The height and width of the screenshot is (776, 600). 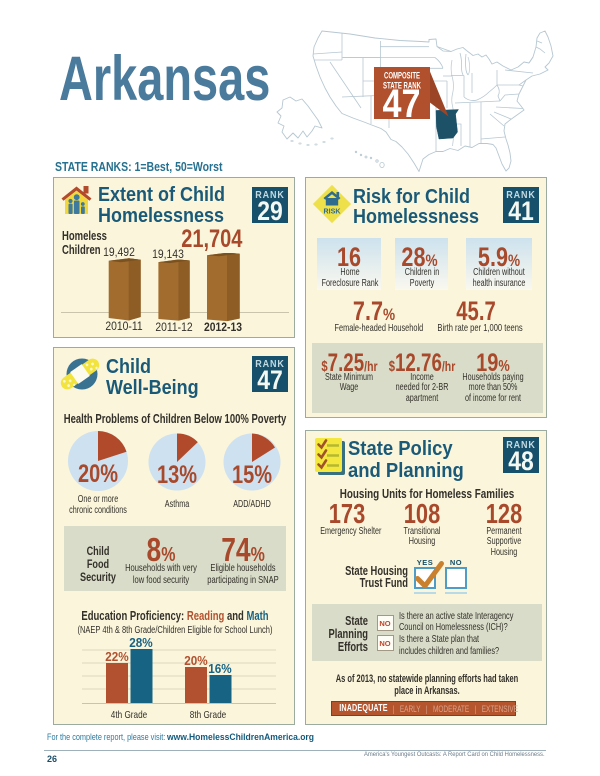 I want to click on svg-text: COMPOSITE, so click(x=402, y=76).